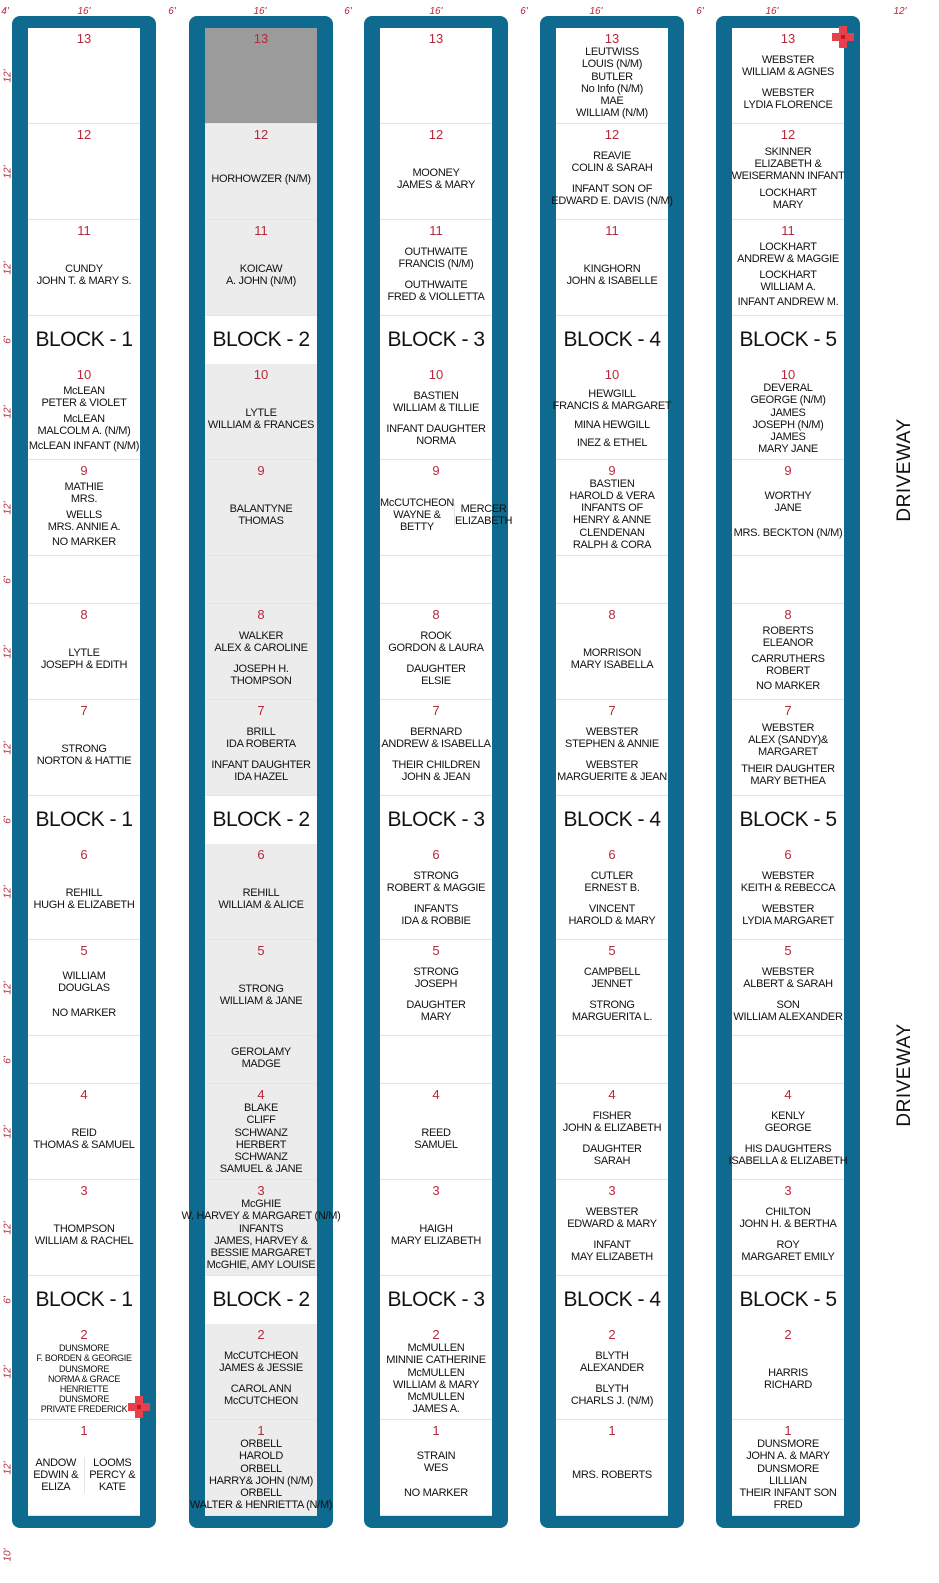  I want to click on name-line: CAROL ANN, so click(261, 1388).